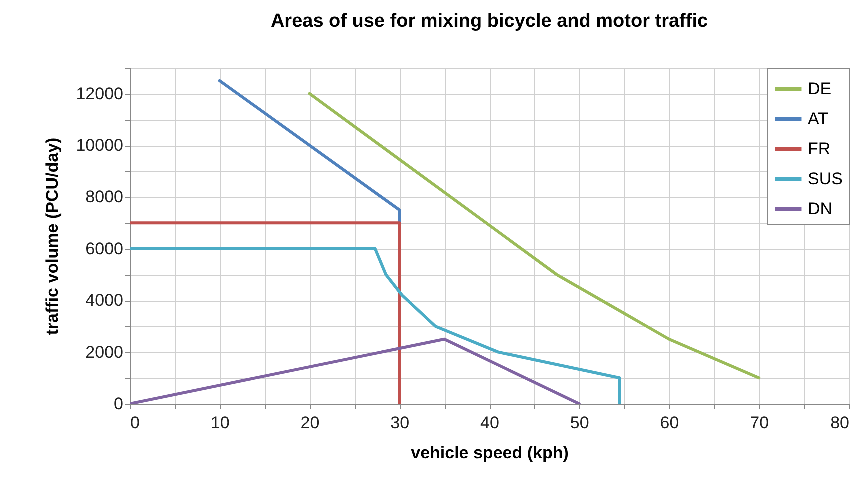 The height and width of the screenshot is (486, 865). I want to click on y-tick-label: 2000, so click(105, 352).